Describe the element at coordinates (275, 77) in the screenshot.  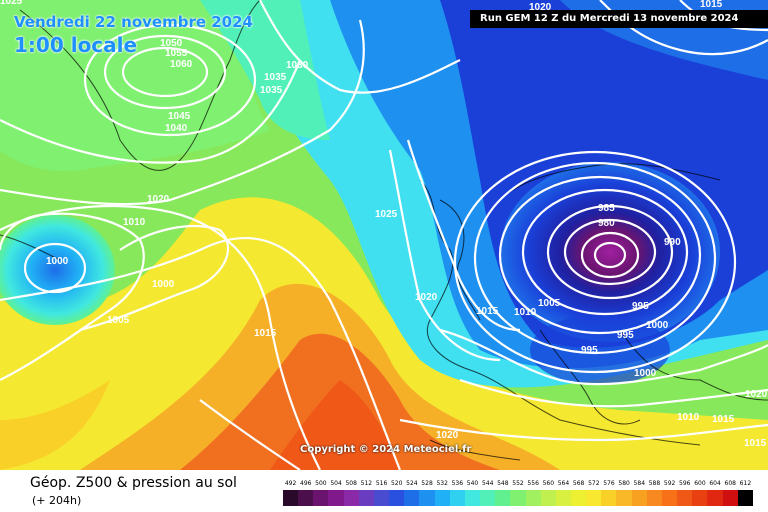
I see `isobar-label: 1035` at that location.